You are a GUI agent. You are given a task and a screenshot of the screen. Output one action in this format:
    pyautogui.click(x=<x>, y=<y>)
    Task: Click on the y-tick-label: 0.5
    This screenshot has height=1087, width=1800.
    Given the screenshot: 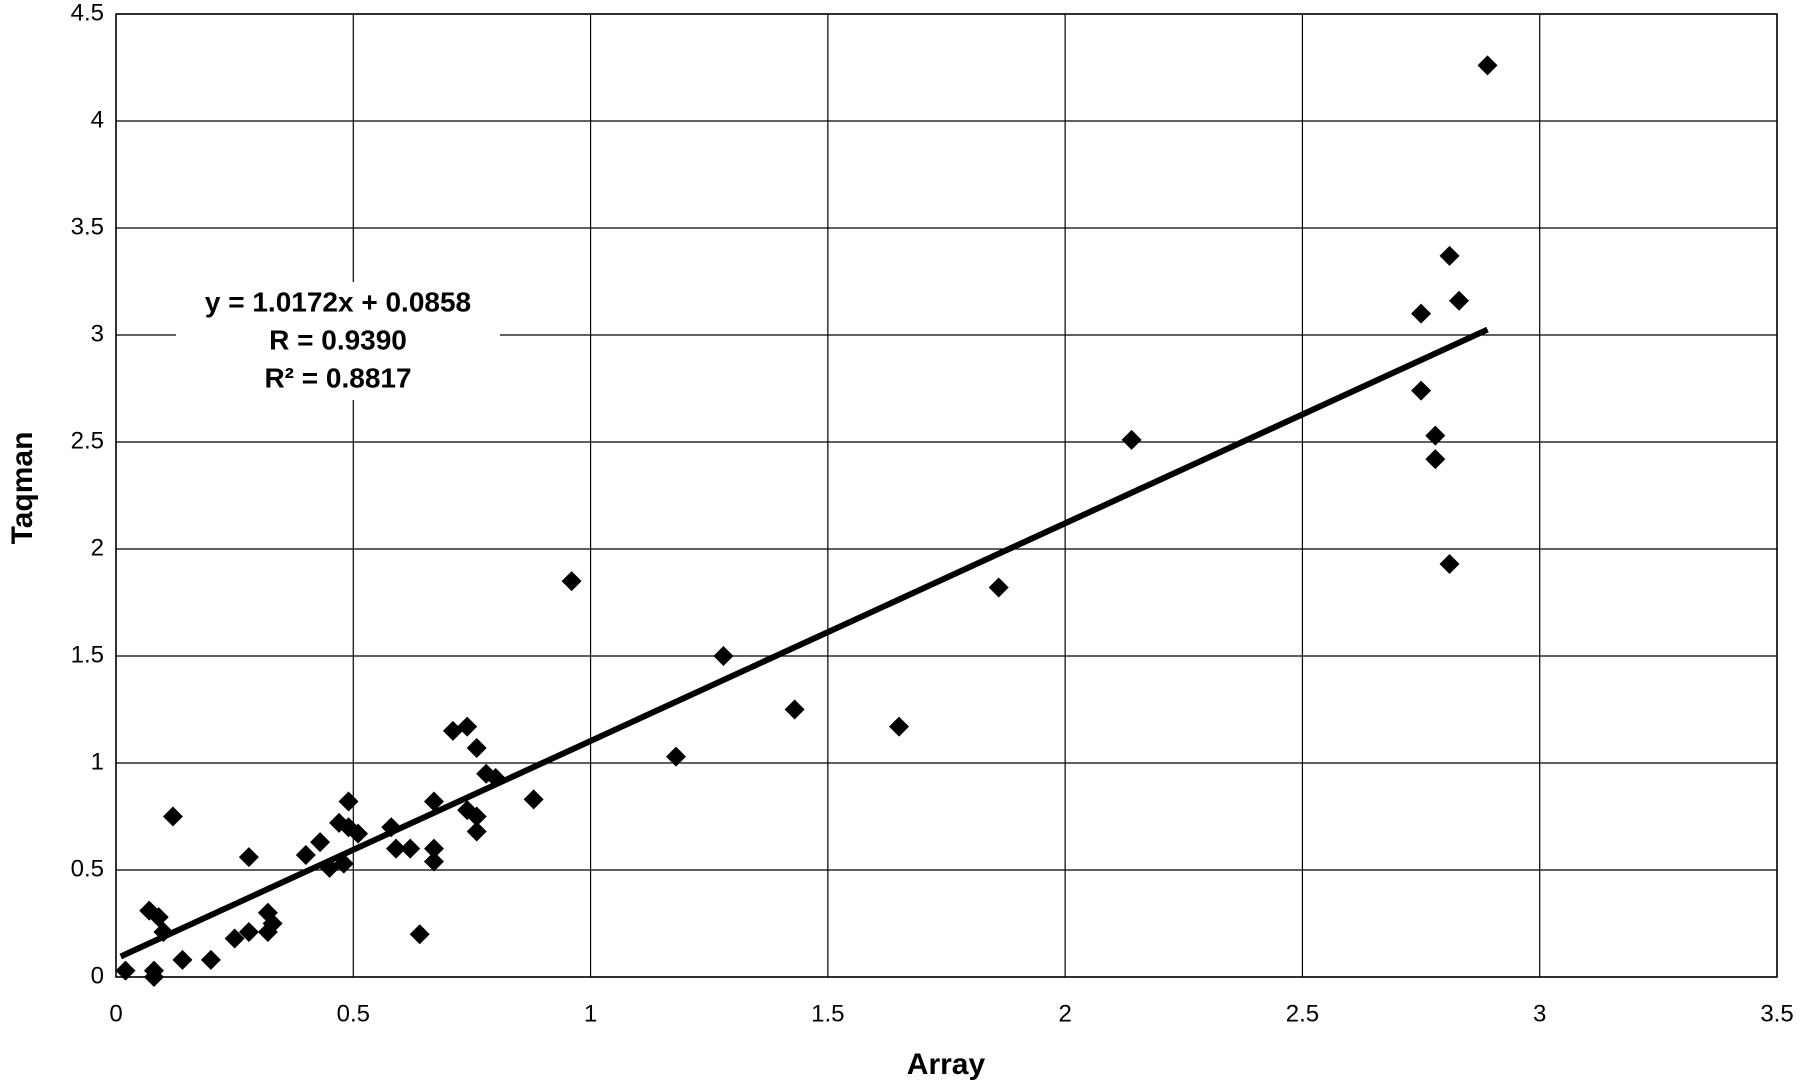 What is the action you would take?
    pyautogui.click(x=87, y=868)
    